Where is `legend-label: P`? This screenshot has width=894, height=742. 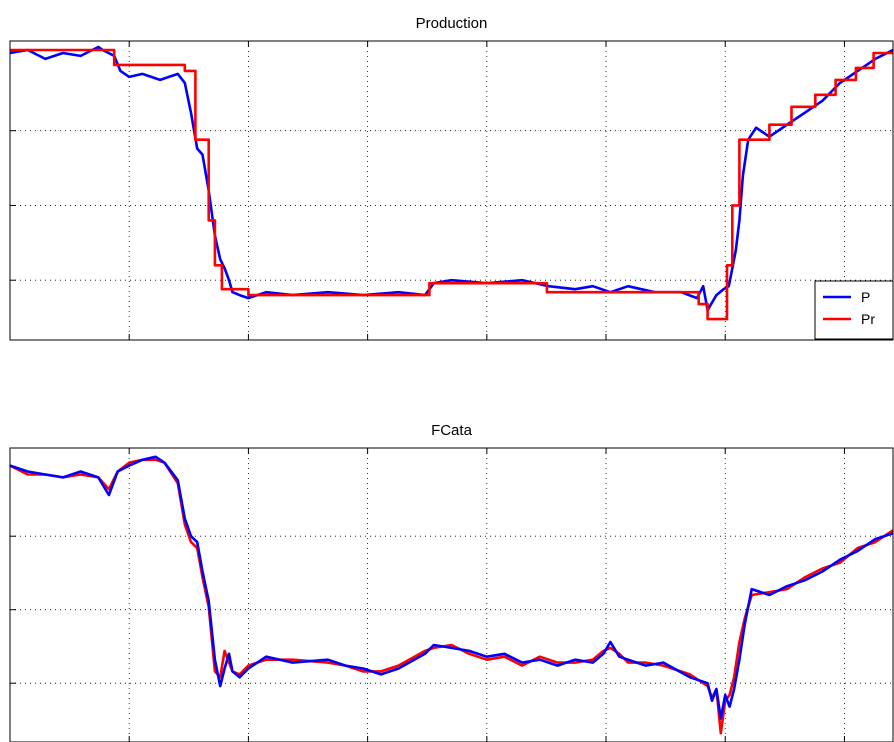
legend-label: P is located at coordinates (865, 297).